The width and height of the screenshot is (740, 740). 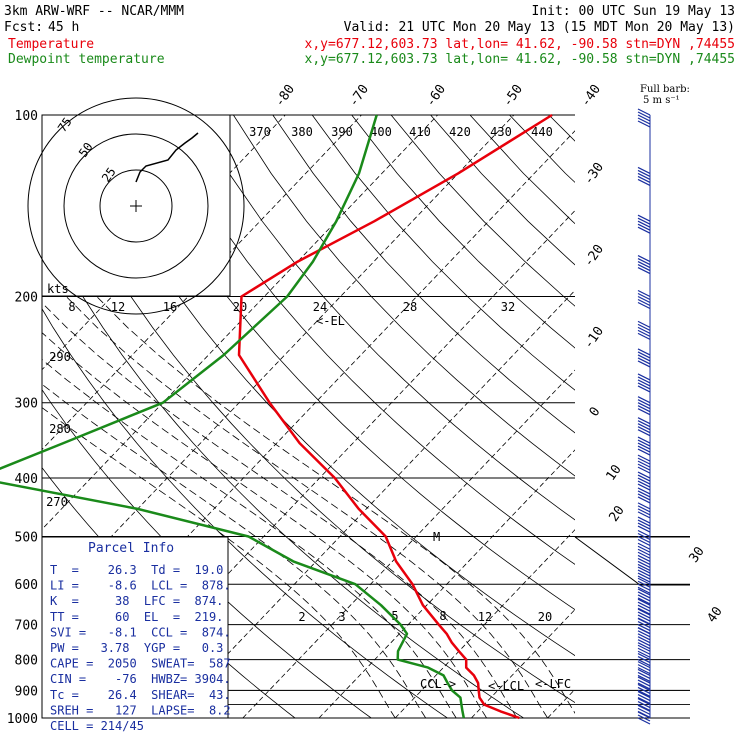 What do you see at coordinates (594, 256) in the screenshot?
I see `isotherm-label: -20` at bounding box center [594, 256].